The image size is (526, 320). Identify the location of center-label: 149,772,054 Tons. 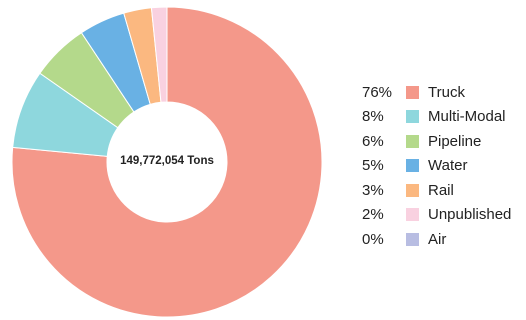
(167, 161).